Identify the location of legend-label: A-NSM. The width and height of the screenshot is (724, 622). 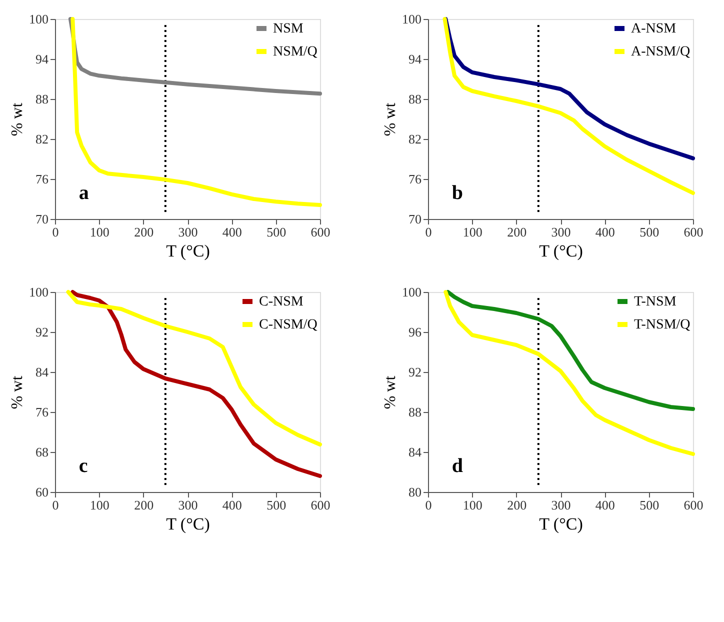
(654, 29).